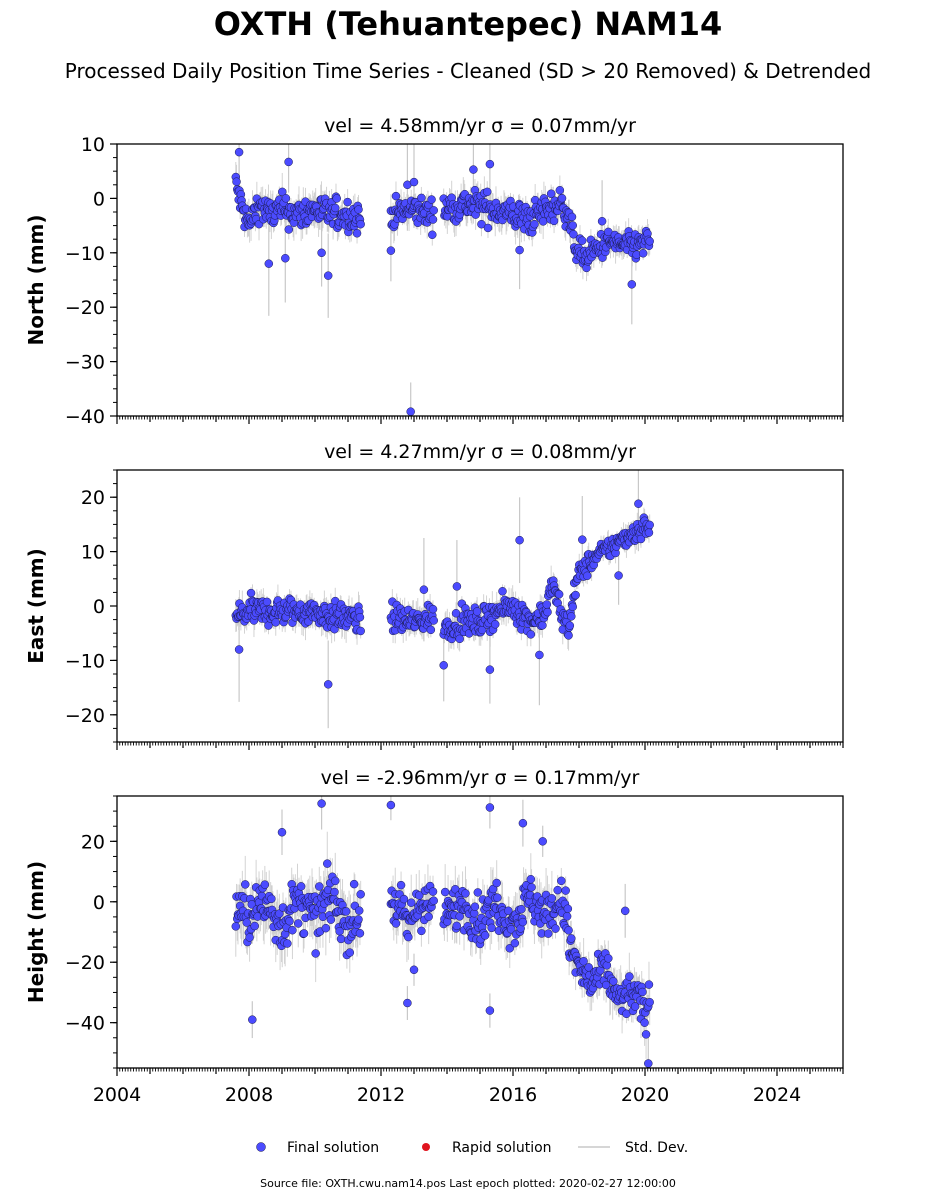 The width and height of the screenshot is (937, 1200). Describe the element at coordinates (85, 363) in the screenshot. I see `y-tick-label: −30` at that location.